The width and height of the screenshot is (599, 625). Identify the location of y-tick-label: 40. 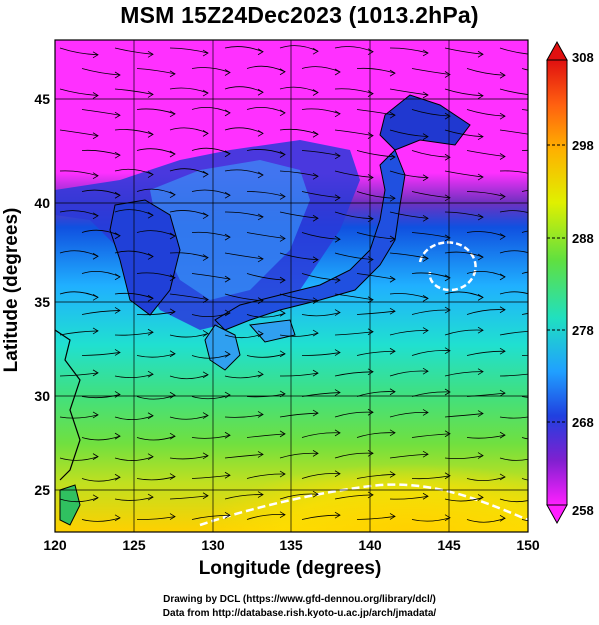
(42, 203).